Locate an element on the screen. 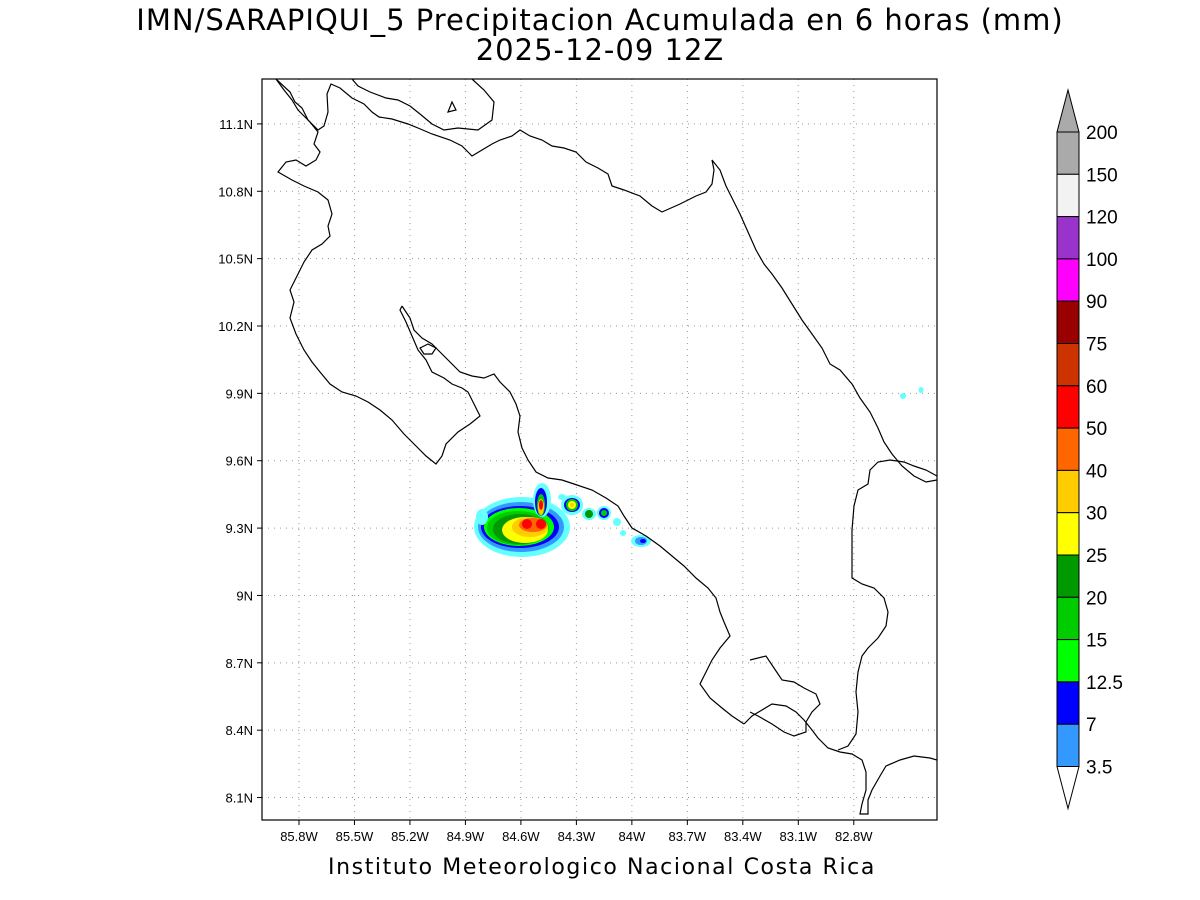 This screenshot has width=1200, height=900. gulf-of-nicoya is located at coordinates (573, 515).